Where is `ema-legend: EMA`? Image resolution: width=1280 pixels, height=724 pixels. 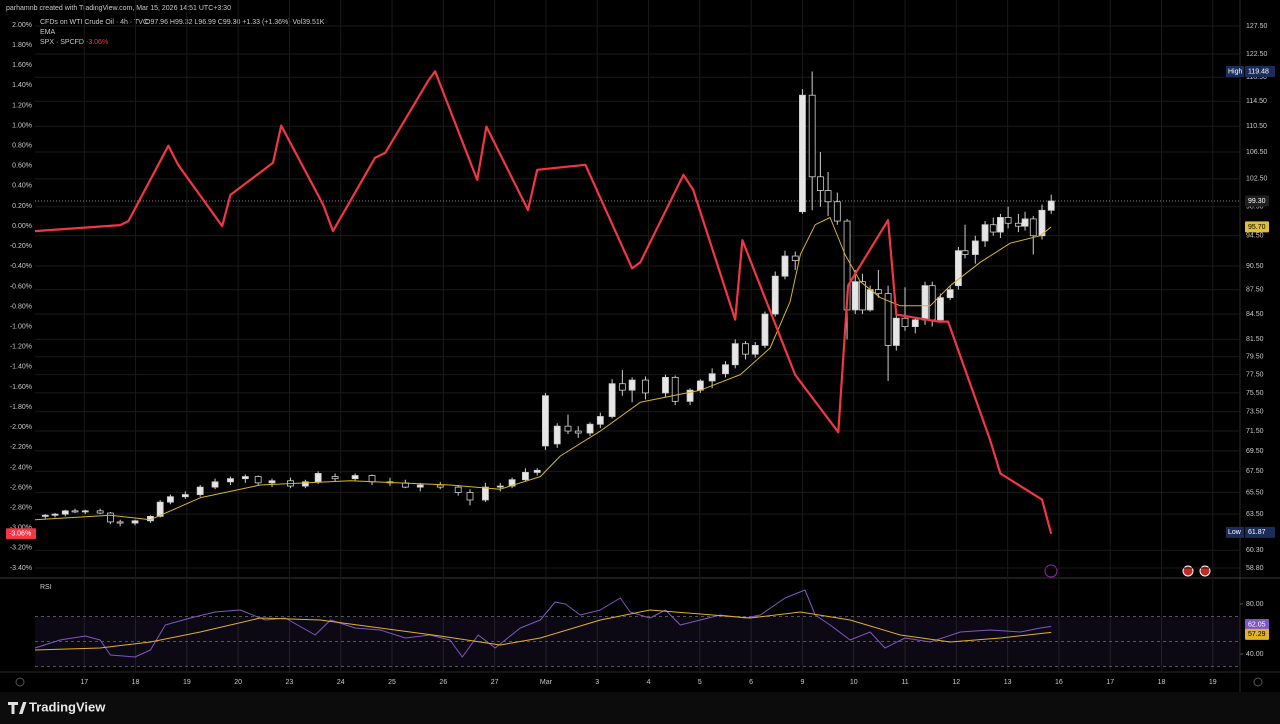
ema-legend: EMA is located at coordinates (48, 32).